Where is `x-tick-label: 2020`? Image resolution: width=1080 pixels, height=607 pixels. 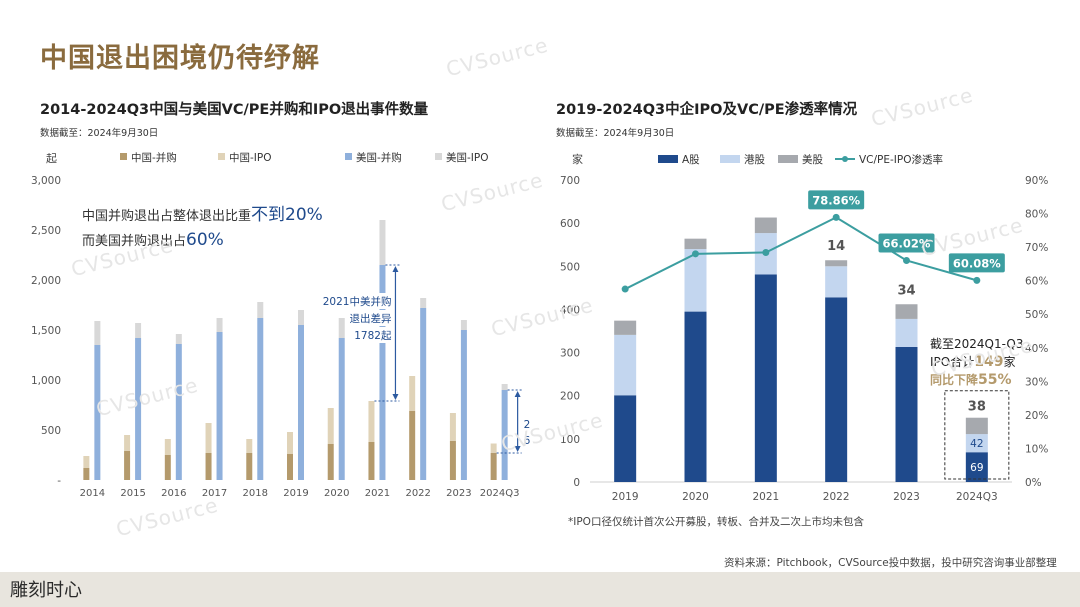
x-tick-label: 2020 is located at coordinates (695, 497).